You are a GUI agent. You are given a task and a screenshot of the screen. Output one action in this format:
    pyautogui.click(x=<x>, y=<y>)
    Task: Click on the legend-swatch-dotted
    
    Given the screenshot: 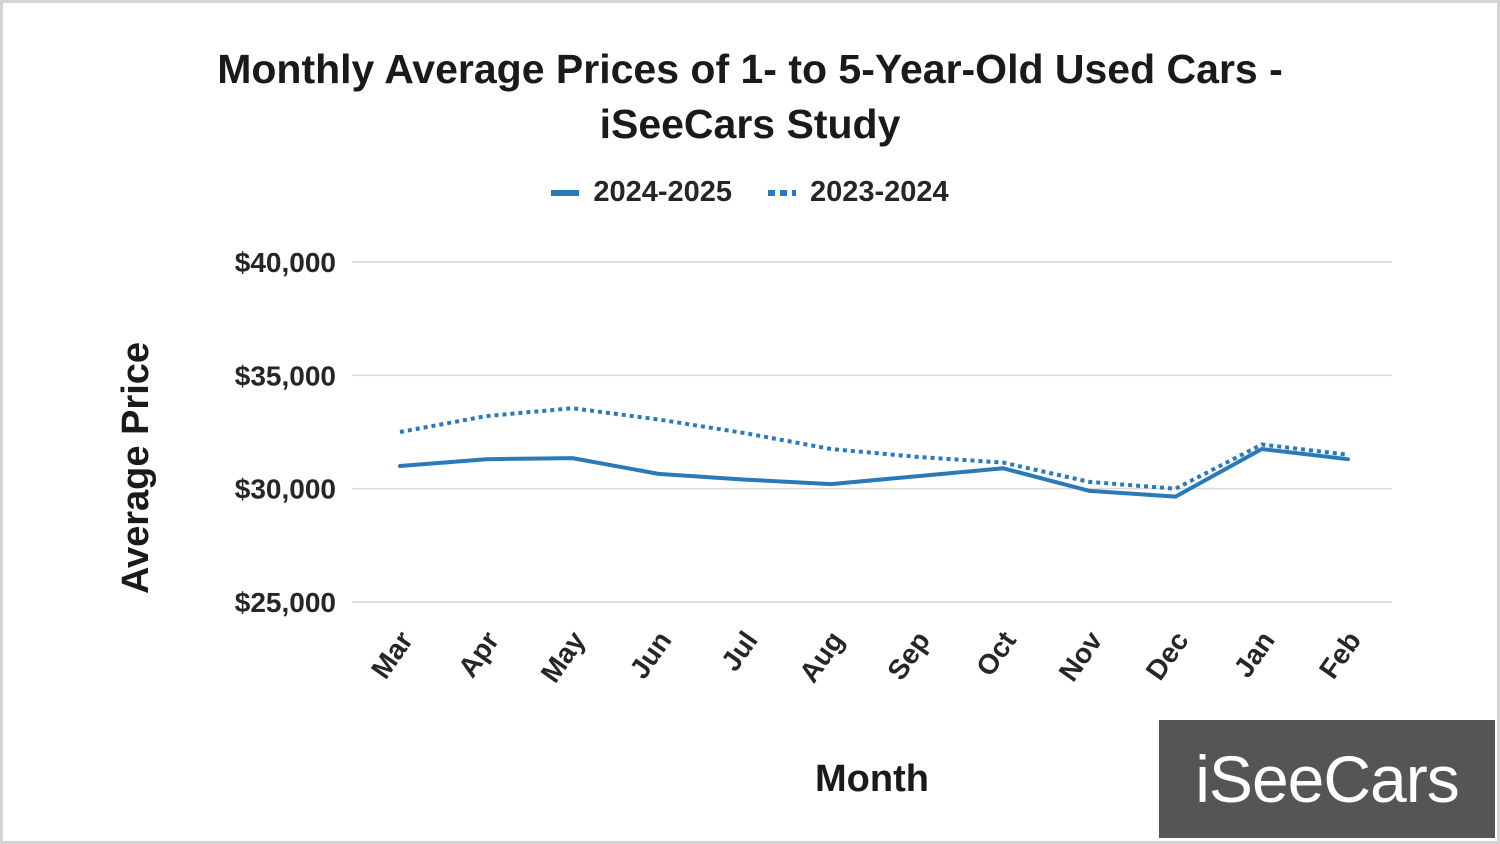 What is the action you would take?
    pyautogui.click(x=782, y=192)
    